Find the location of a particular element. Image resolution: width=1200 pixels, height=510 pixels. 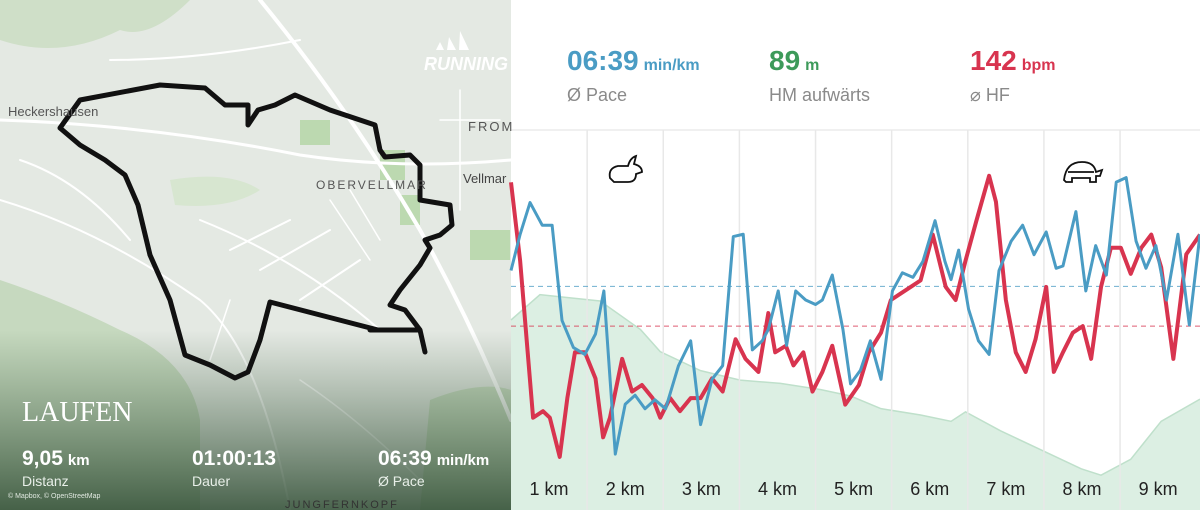

stat-label: HM aufwärts is located at coordinates (819, 95).